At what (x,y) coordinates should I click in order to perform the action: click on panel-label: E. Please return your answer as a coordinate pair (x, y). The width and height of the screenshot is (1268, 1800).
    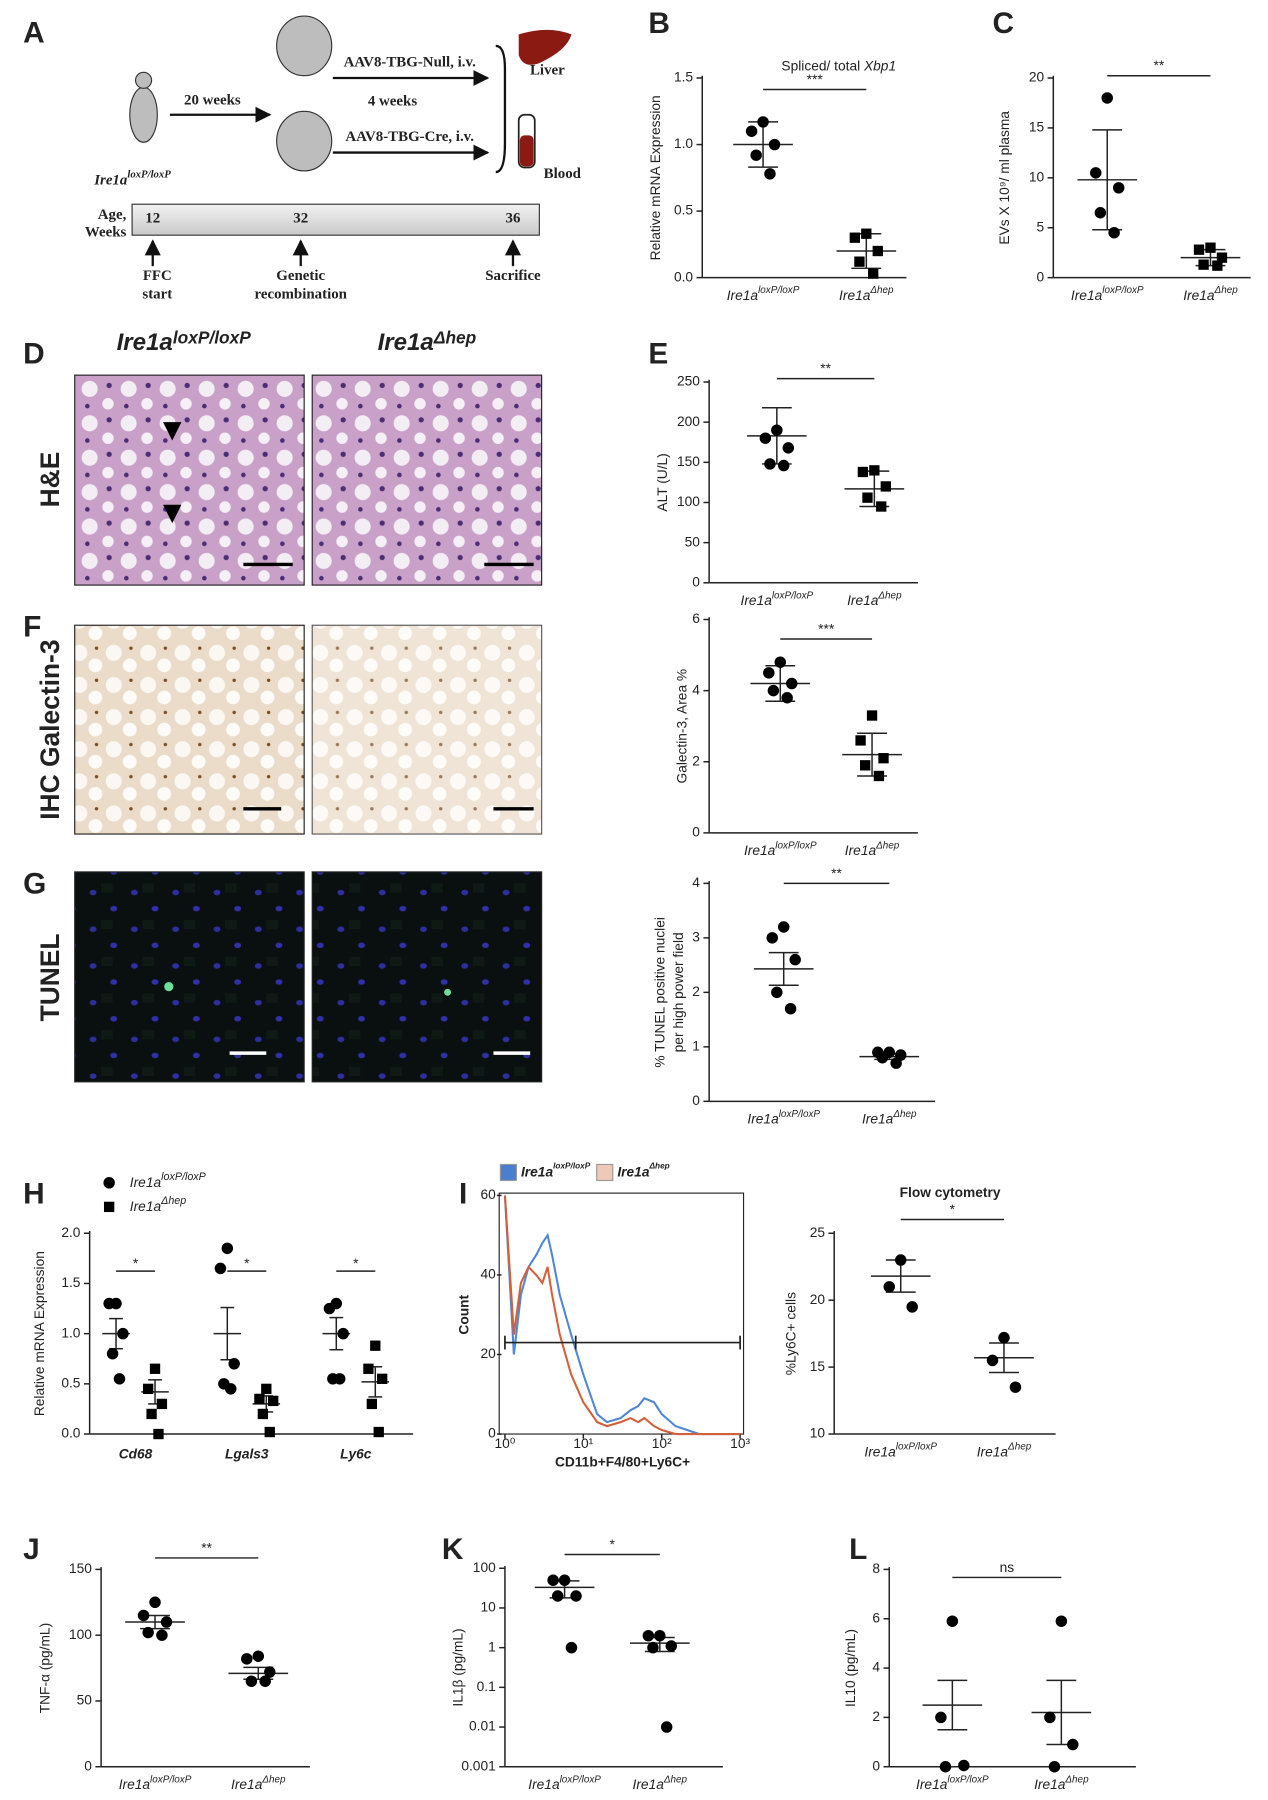
    Looking at the image, I should click on (658, 354).